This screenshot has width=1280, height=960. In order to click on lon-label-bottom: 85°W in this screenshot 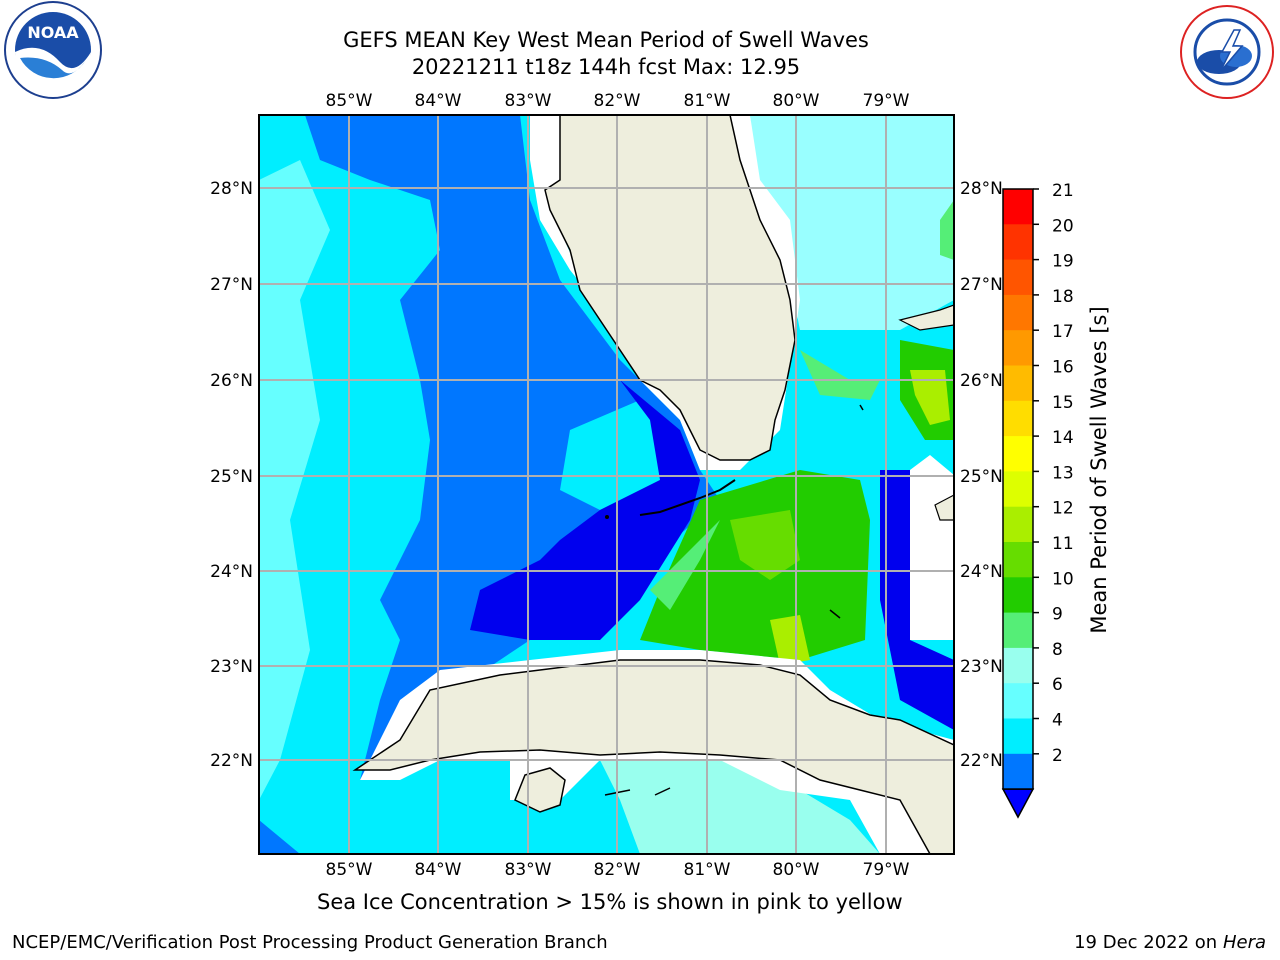, I will do `click(349, 870)`.